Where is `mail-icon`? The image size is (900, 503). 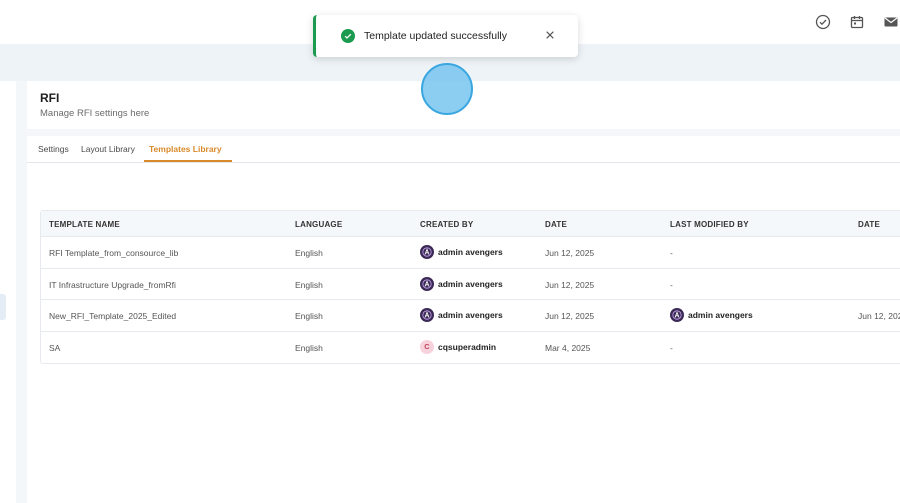
mail-icon is located at coordinates (891, 22).